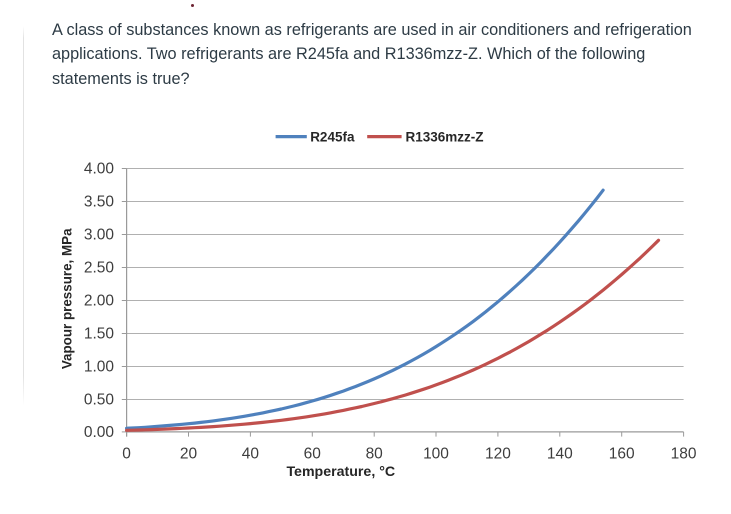 The image size is (731, 514). I want to click on svg-text: 0.00, so click(99, 432).